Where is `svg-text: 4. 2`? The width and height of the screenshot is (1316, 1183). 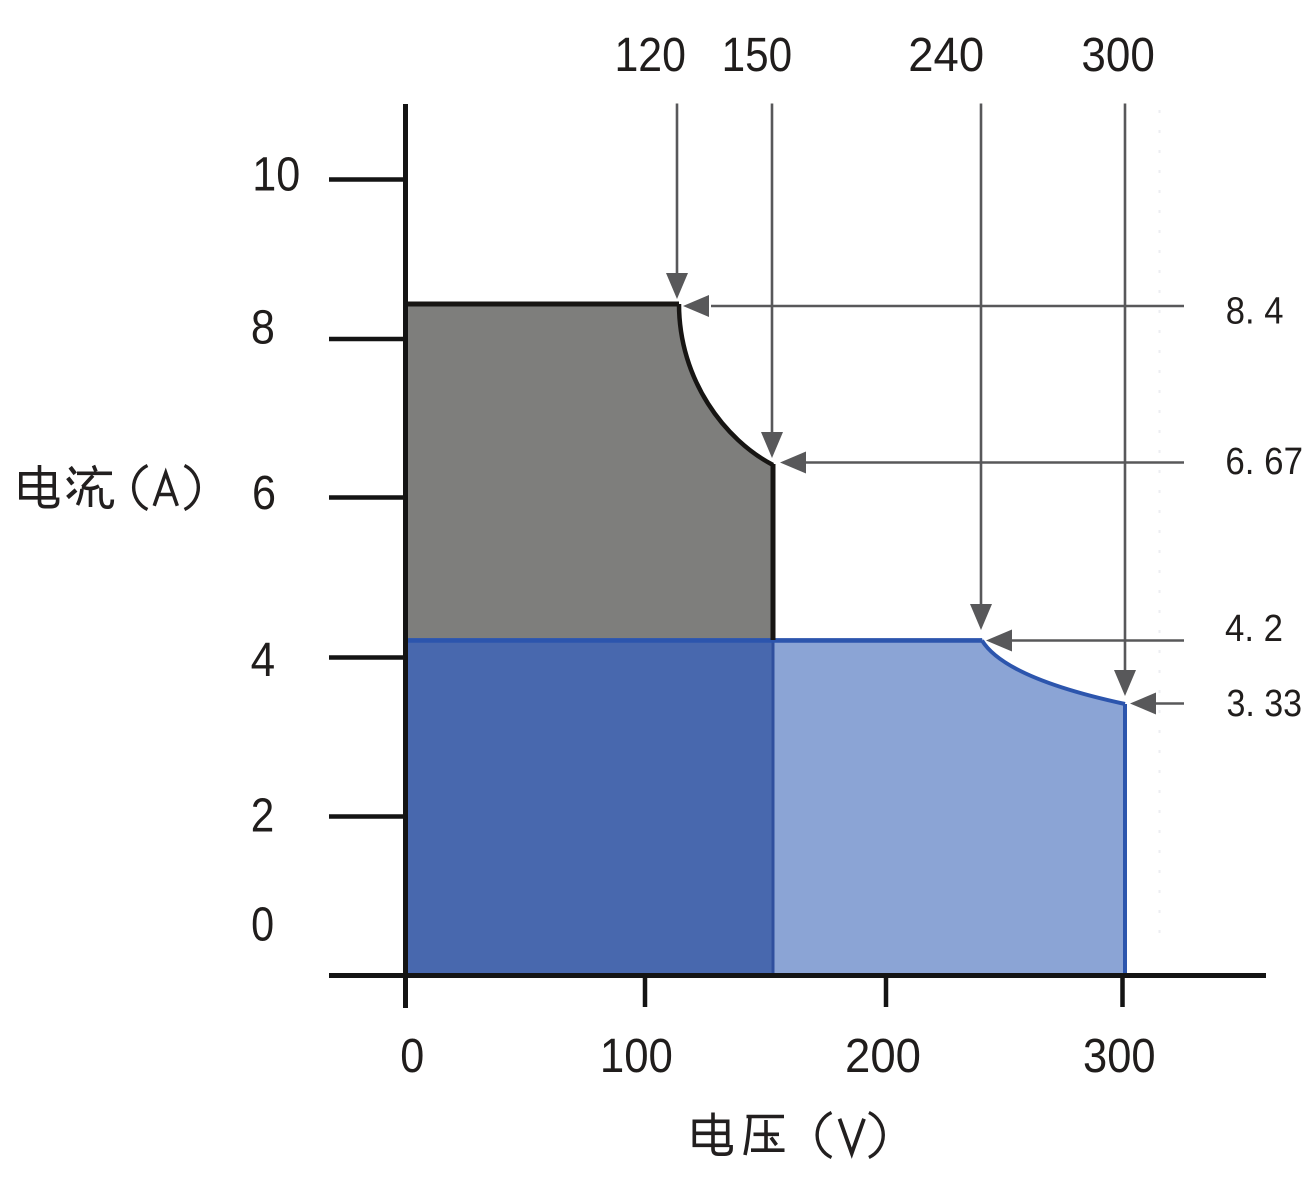 svg-text: 4. 2 is located at coordinates (1254, 629).